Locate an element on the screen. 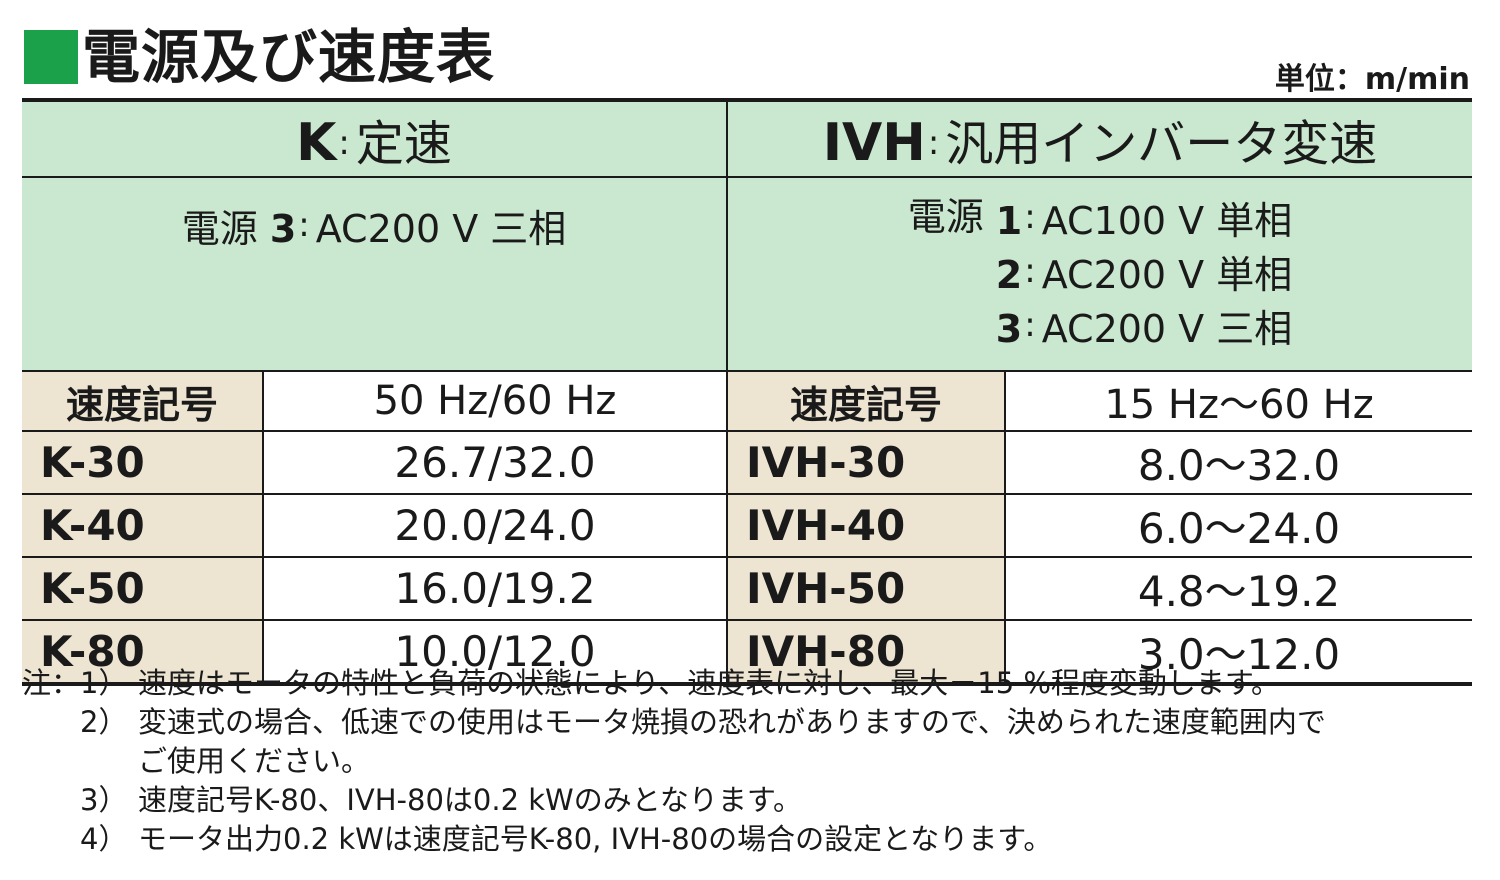  type-code: K is located at coordinates (316, 143).